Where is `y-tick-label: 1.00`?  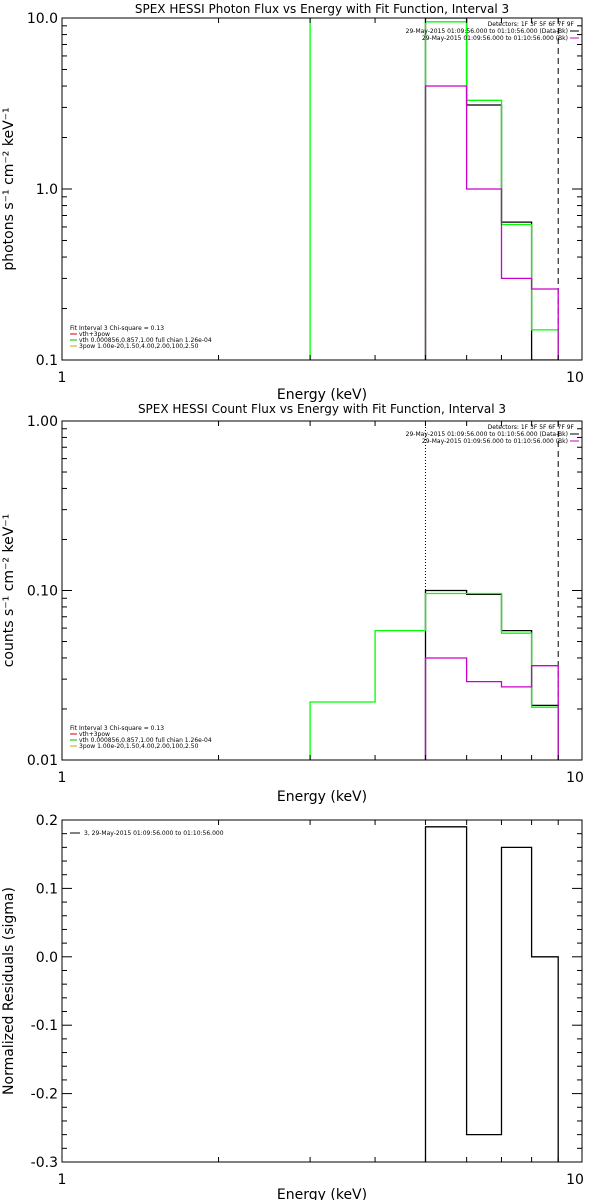
y-tick-label: 1.00 is located at coordinates (42, 422).